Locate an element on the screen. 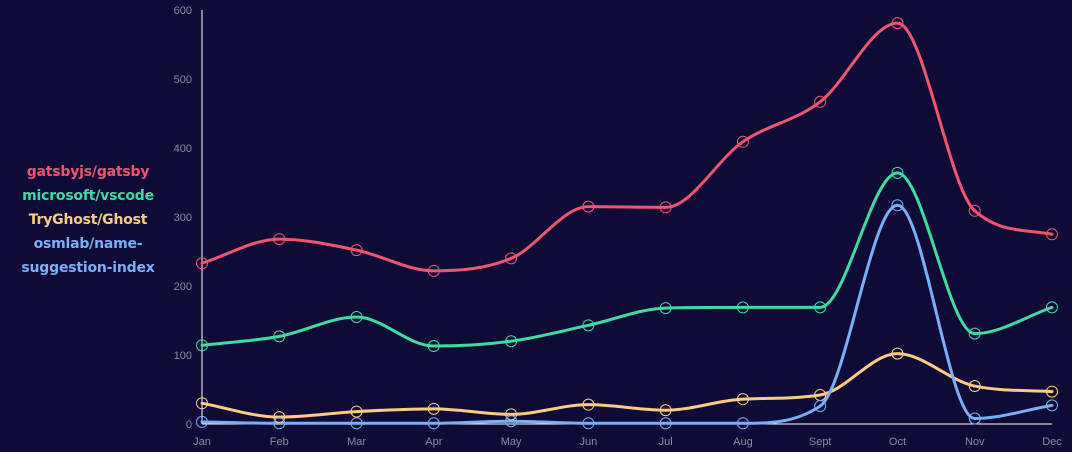  x-tick-label: Dec is located at coordinates (1052, 442).